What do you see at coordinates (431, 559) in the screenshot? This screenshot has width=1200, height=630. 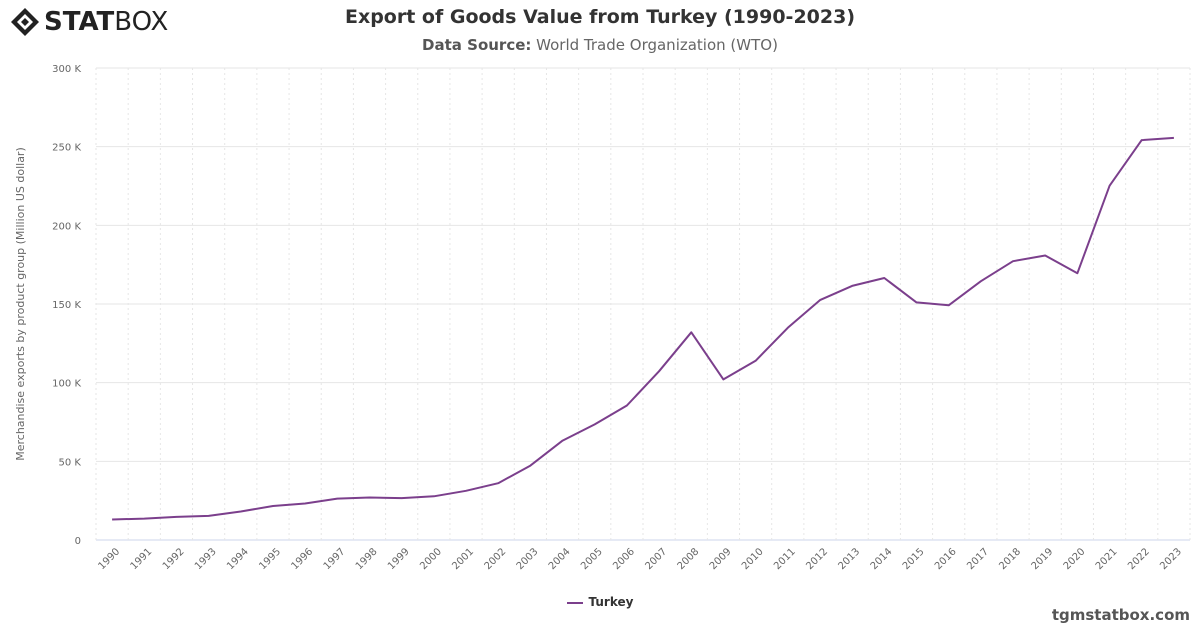 I see `x-tick-label: 2000` at bounding box center [431, 559].